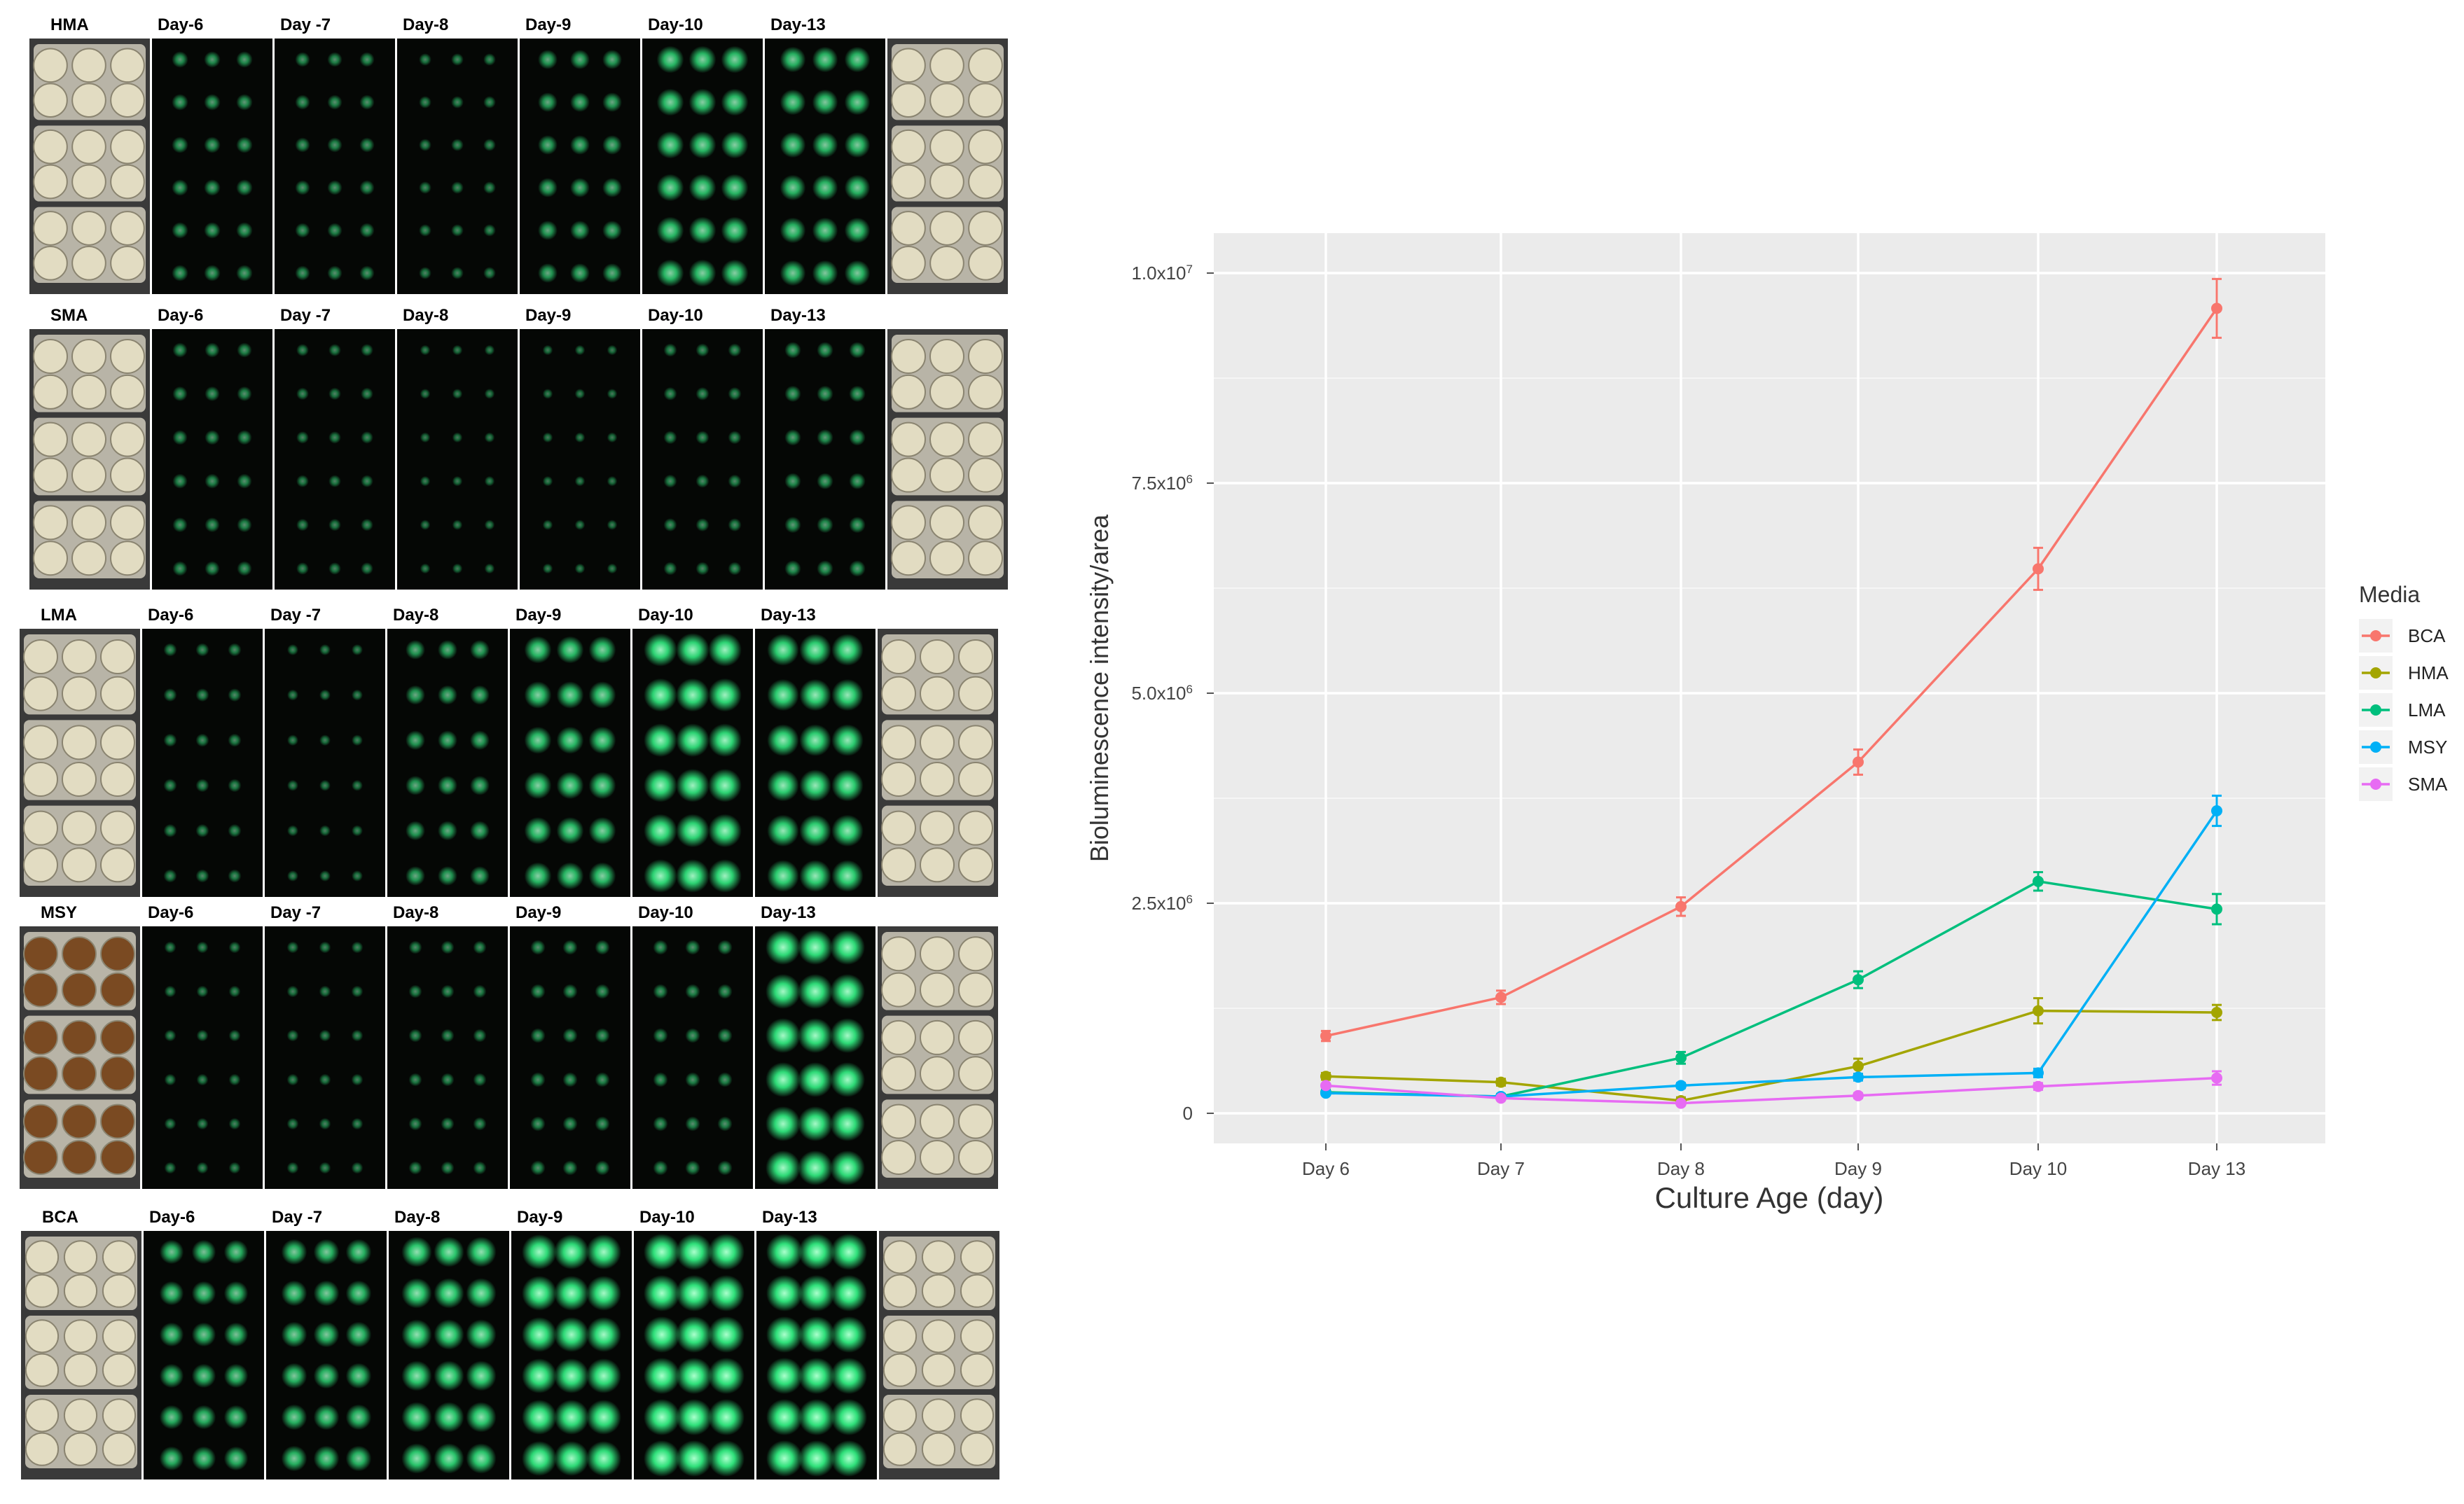  I want to click on x-tick-label: Day 6, so click(1326, 1168).